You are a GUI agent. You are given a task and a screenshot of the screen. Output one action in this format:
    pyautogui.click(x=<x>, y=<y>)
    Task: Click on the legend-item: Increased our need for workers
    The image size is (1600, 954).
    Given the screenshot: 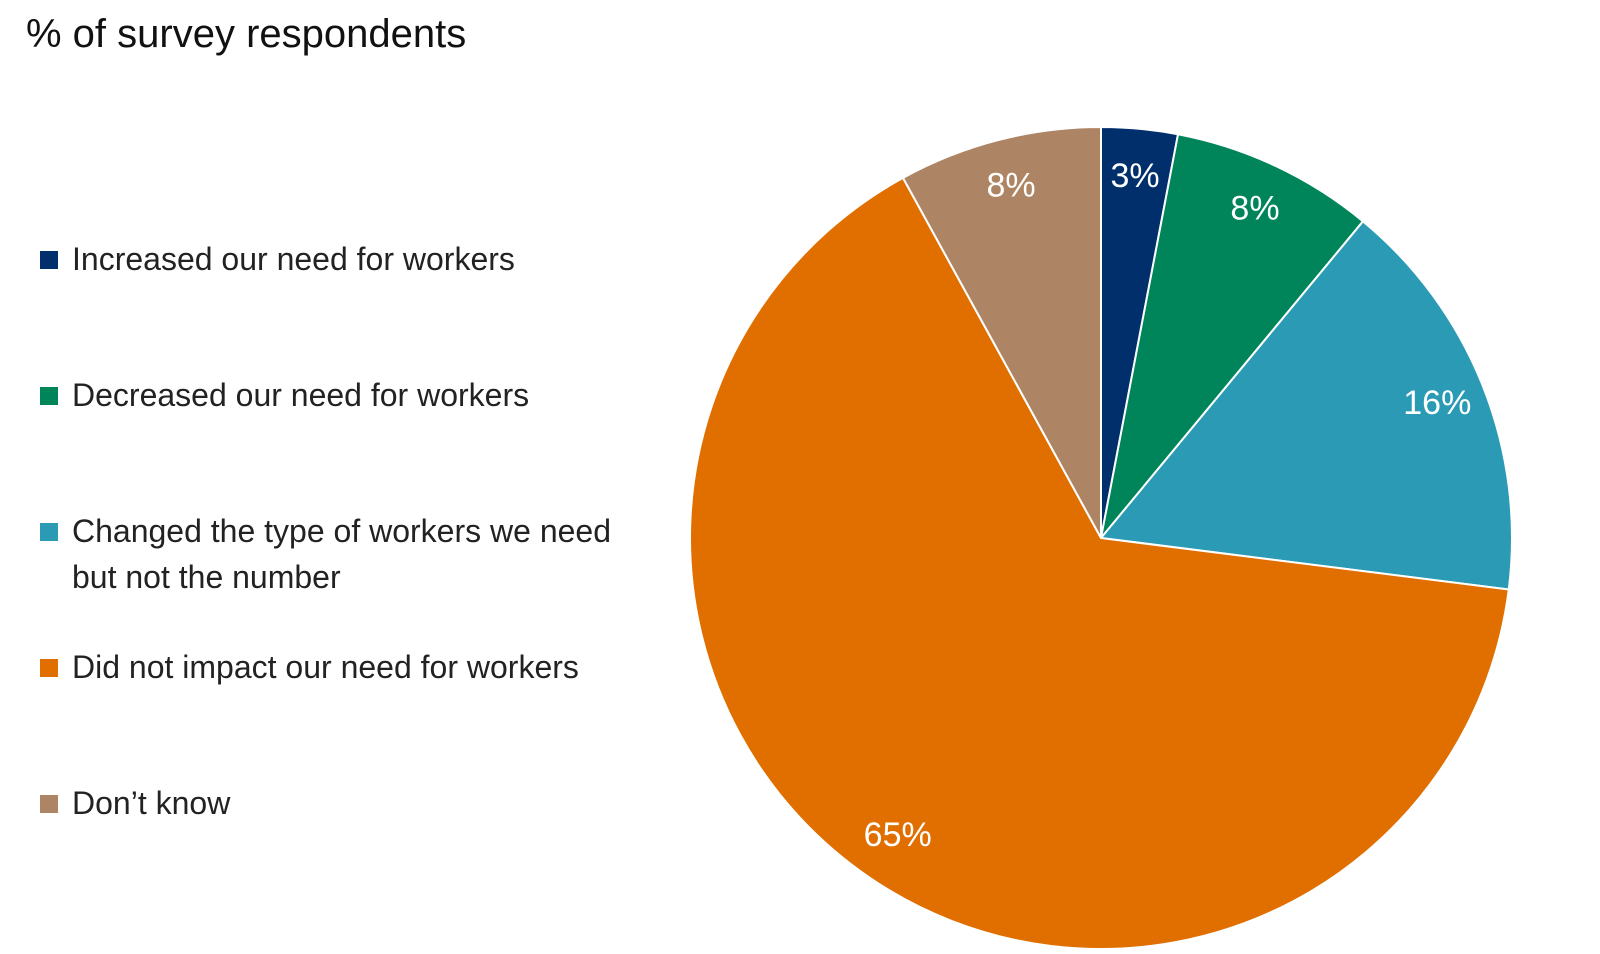 What is the action you would take?
    pyautogui.click(x=326, y=259)
    